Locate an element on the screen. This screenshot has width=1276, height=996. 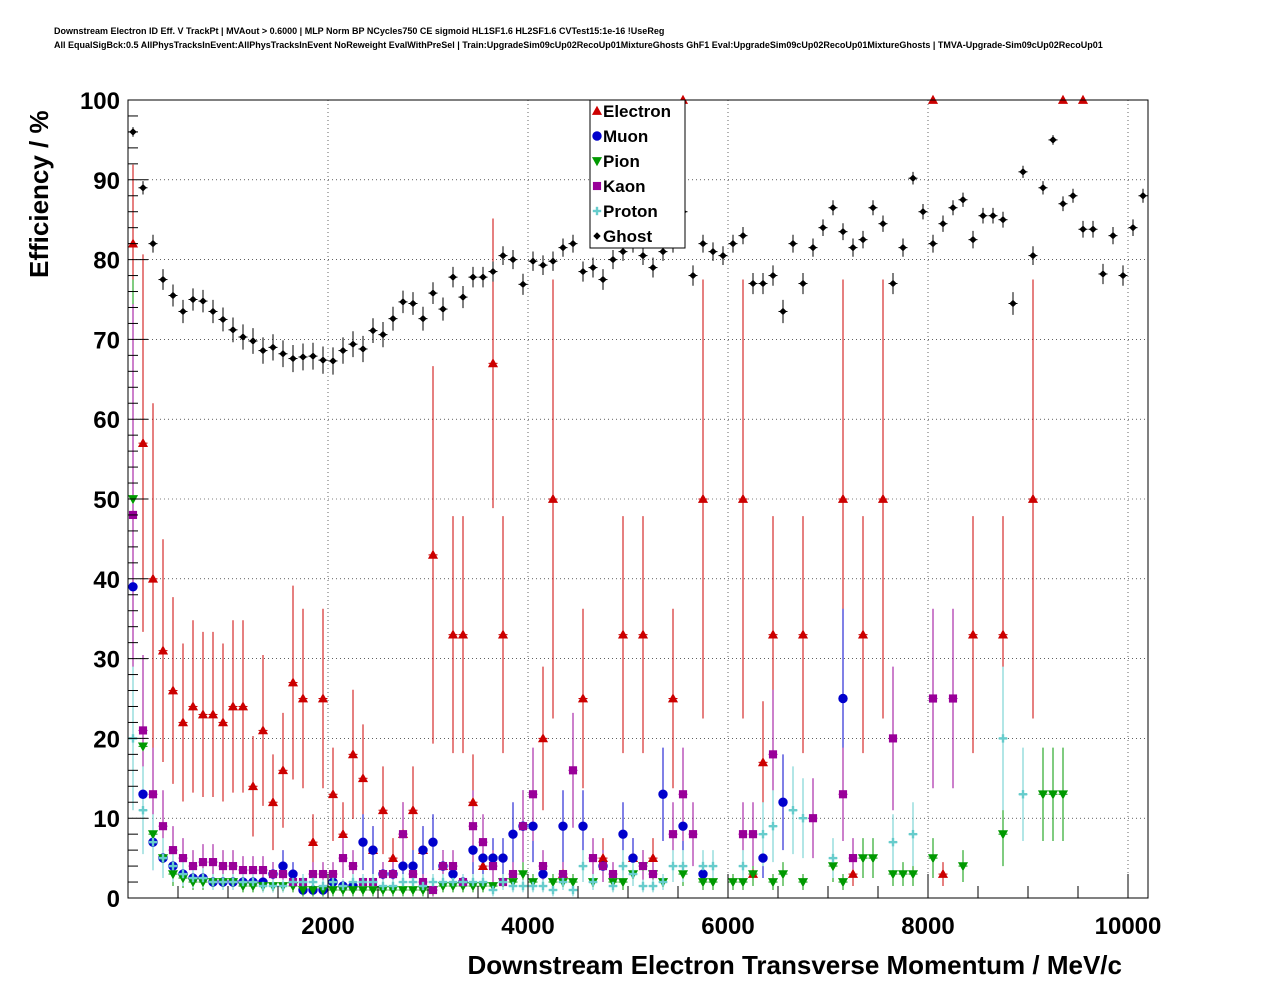
legend: Electron Muon Pion Kaon Proton Ghost is located at coordinates (637, 174).